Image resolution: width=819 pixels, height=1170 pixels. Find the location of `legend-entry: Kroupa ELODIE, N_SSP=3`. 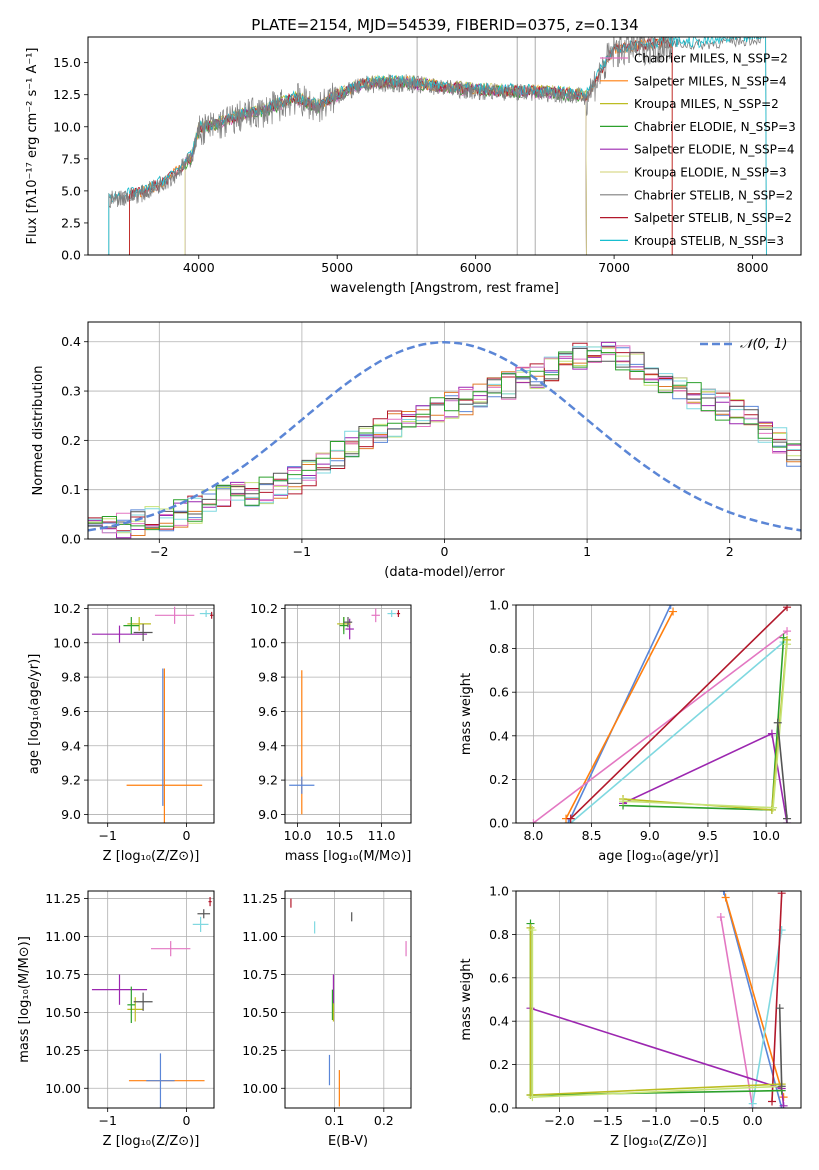

legend-entry: Kroupa ELODIE, N_SSP=3 is located at coordinates (710, 173).